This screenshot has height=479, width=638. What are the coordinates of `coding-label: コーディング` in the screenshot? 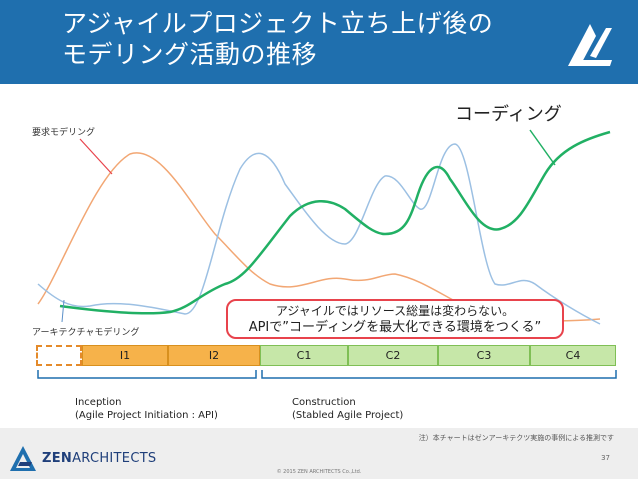 It's located at (508, 114).